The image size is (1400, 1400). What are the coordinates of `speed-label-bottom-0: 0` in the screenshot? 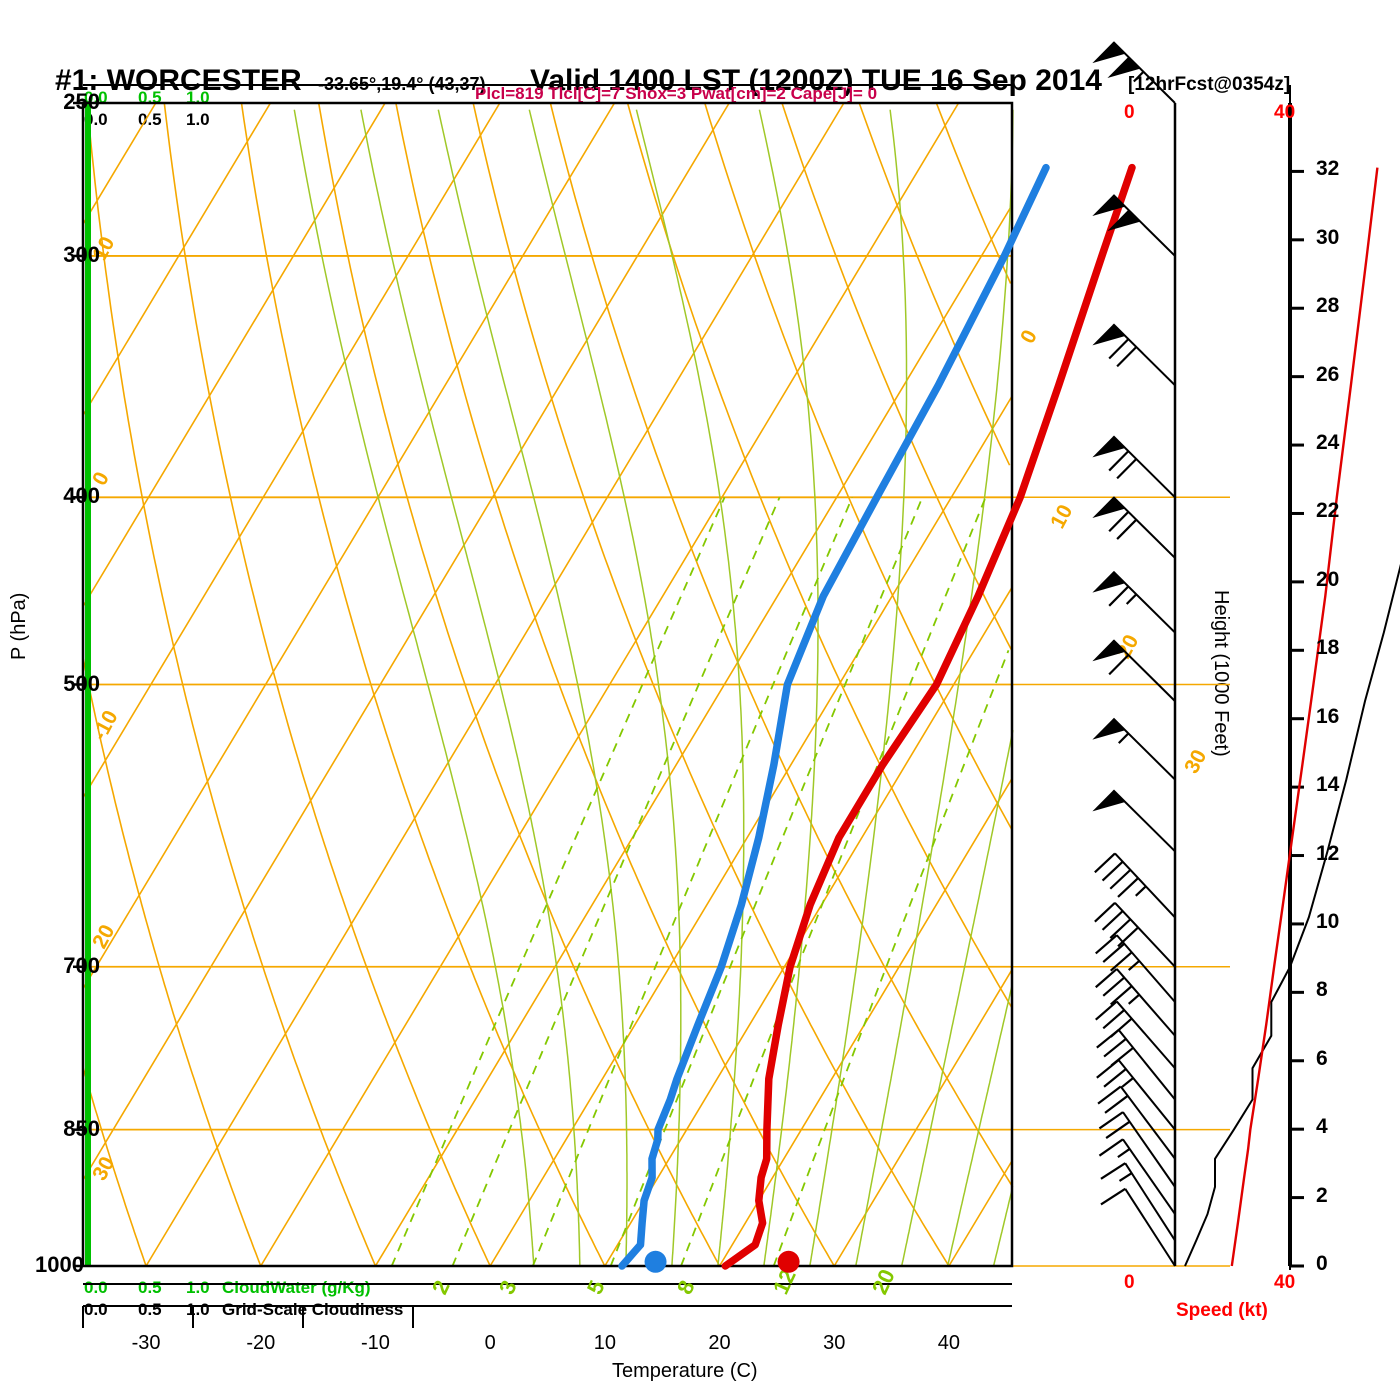 It's located at (1129, 1282).